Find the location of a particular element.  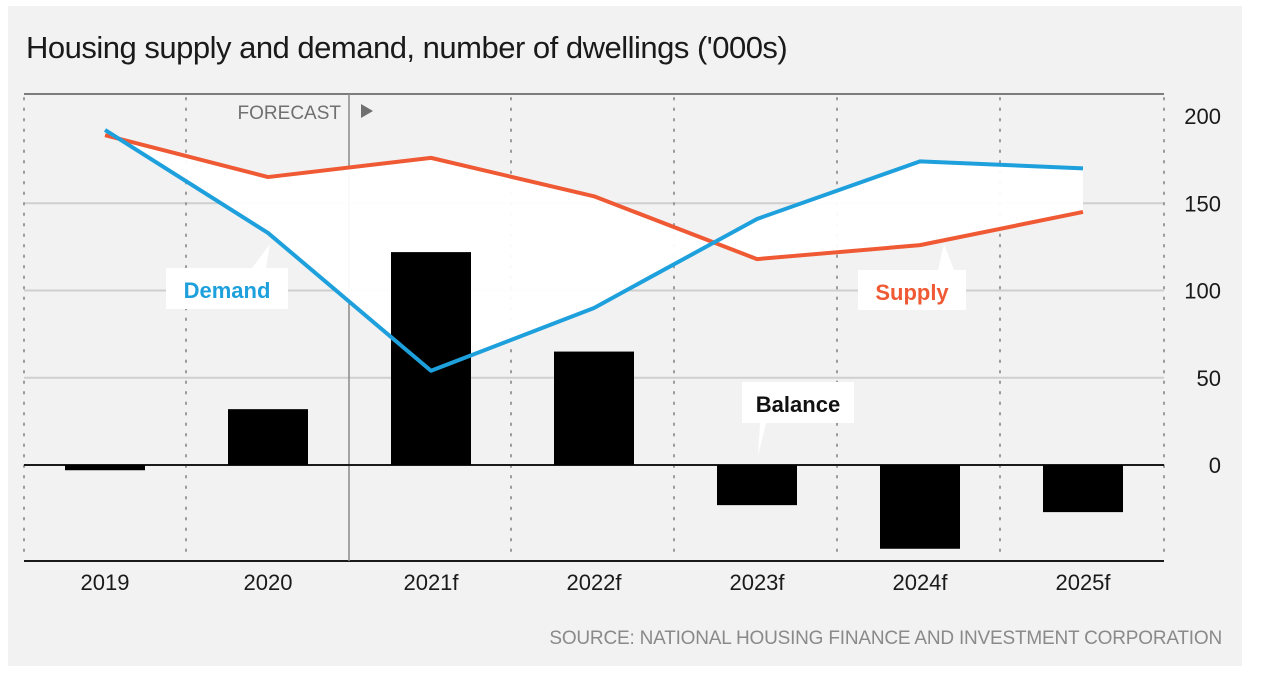

balance-bar-2024f is located at coordinates (920, 507).